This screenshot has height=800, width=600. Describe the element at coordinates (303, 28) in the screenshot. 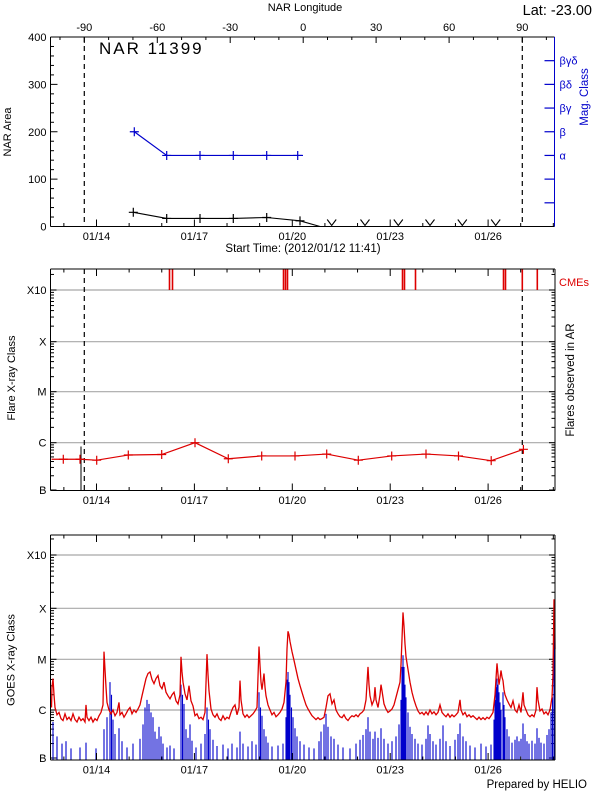

I see `longitude-tick-label: 0` at that location.